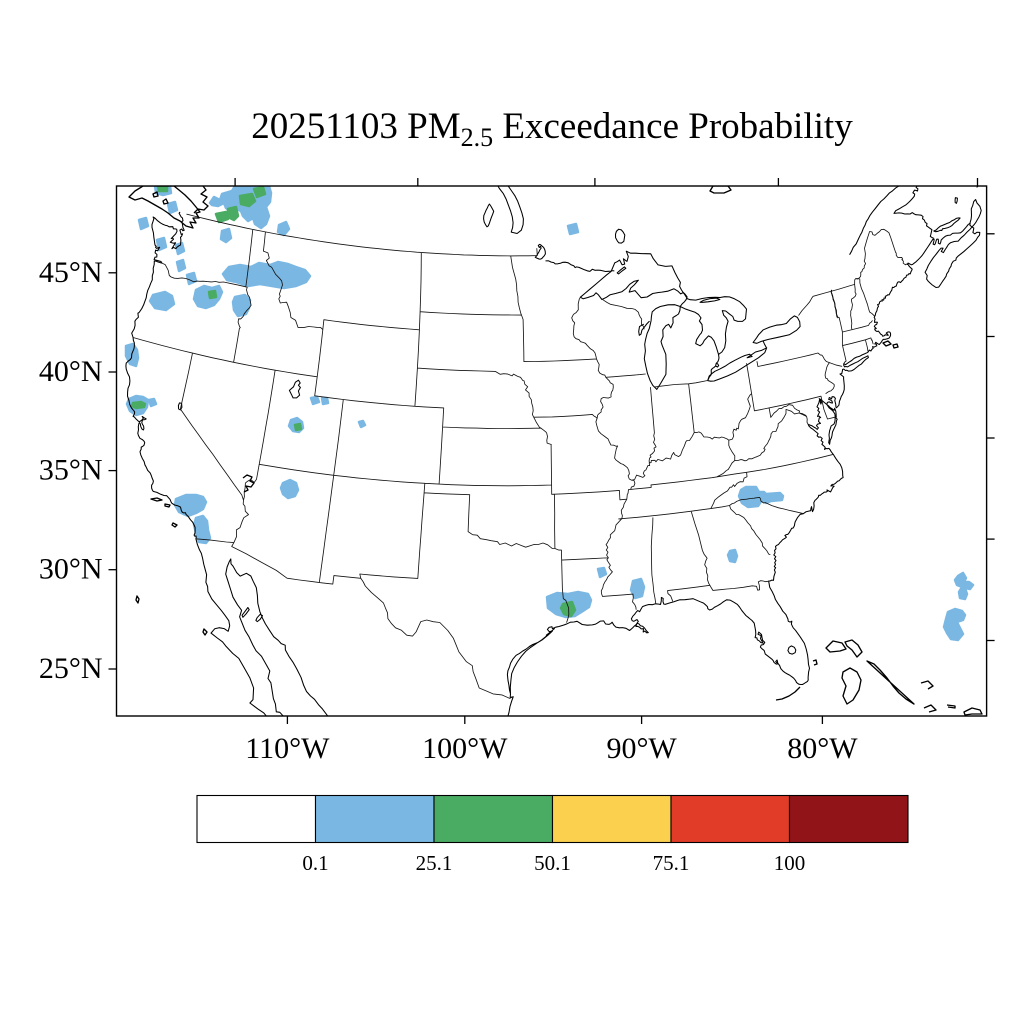 The image size is (1024, 1024). Describe the element at coordinates (315, 863) in the screenshot. I see `svg-text: 0.1` at that location.